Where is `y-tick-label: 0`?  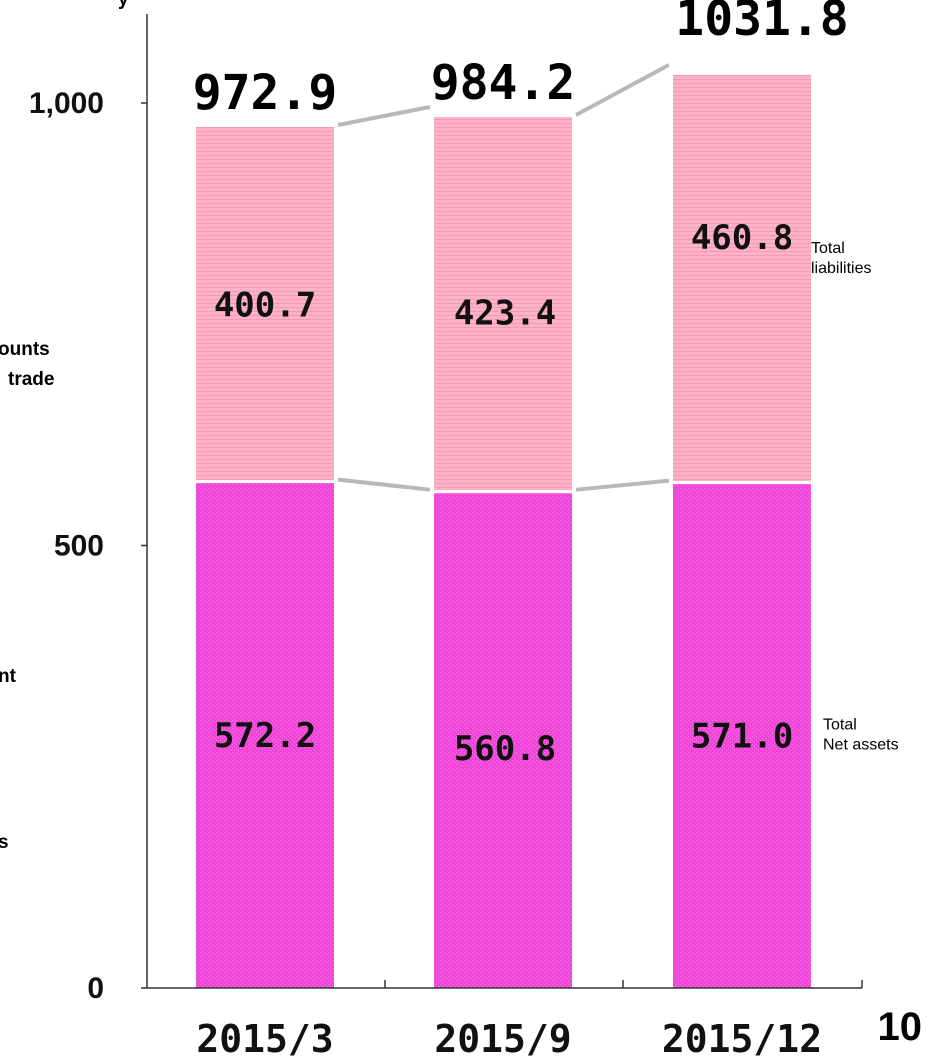 y-tick-label: 0 is located at coordinates (95, 988).